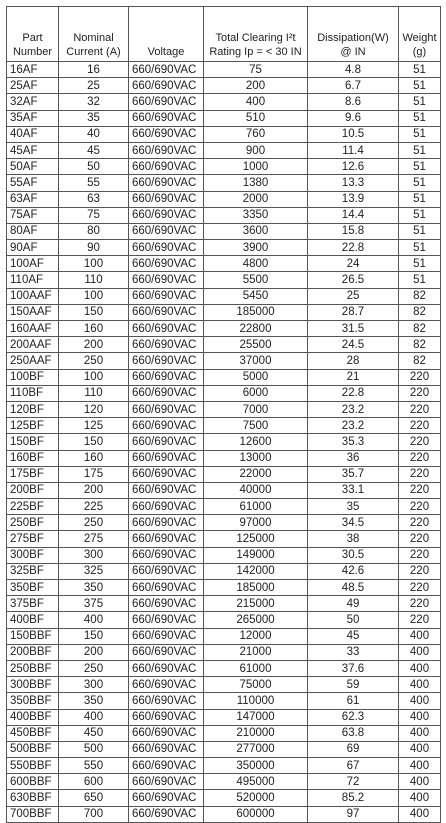  Describe the element at coordinates (255, 134) in the screenshot. I see `clearing-rating-cell: 760` at that location.